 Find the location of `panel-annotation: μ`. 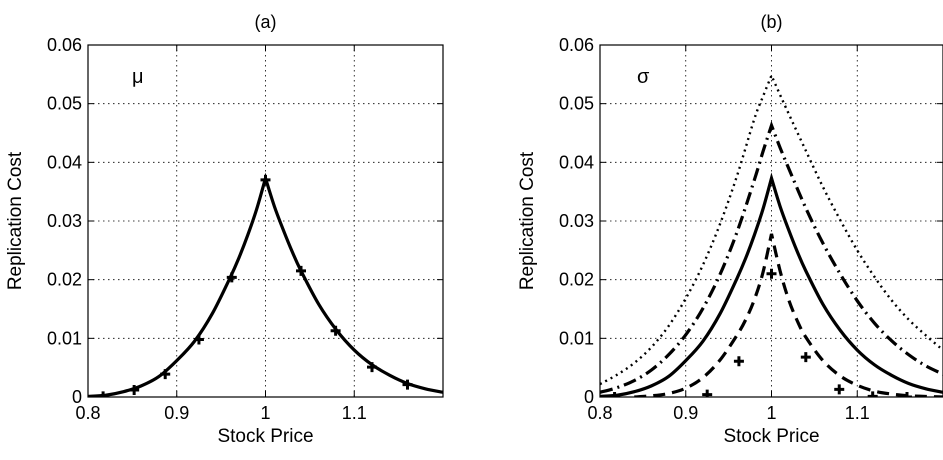

panel-annotation: μ is located at coordinates (138, 77).